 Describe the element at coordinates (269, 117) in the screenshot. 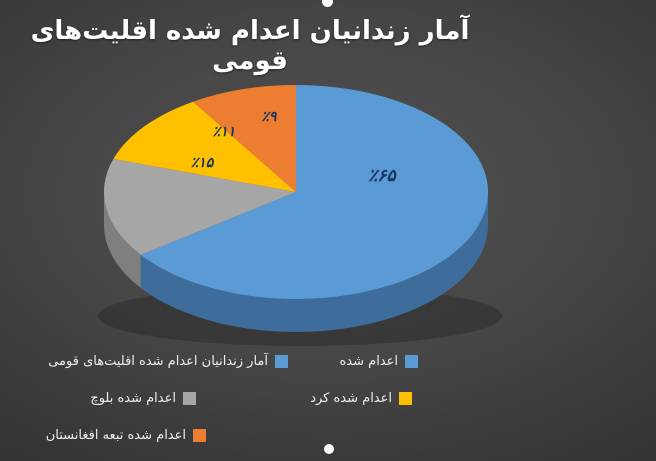

I see `slice-label-afghan: ٪۹` at that location.